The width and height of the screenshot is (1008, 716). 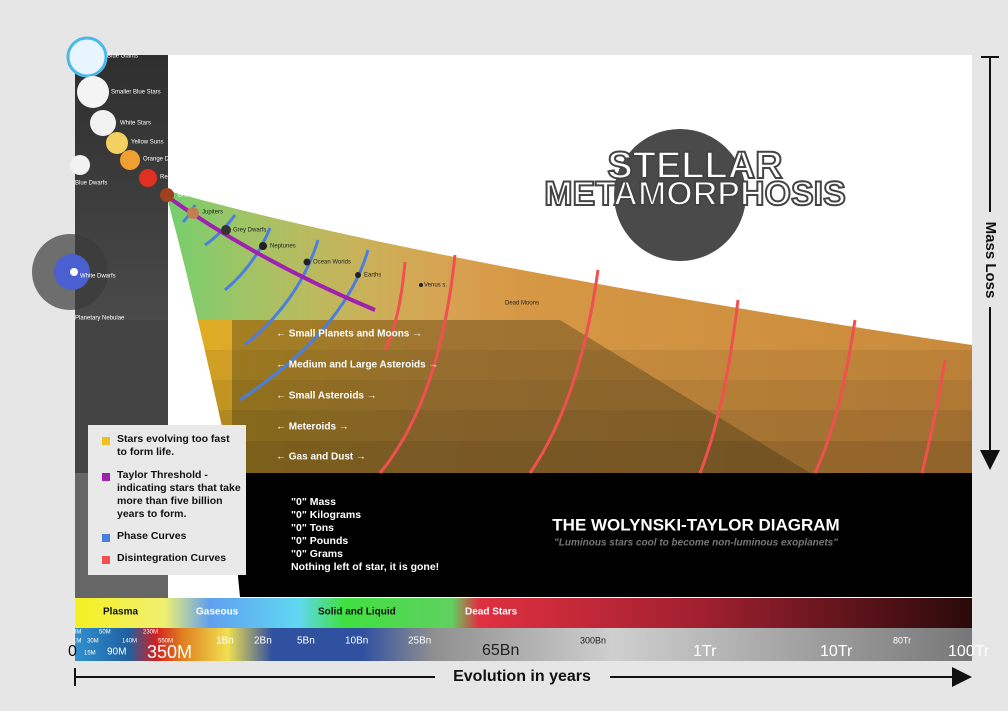 What do you see at coordinates (163, 160) in the screenshot?
I see `stage-label: Orange Dwarfs` at bounding box center [163, 160].